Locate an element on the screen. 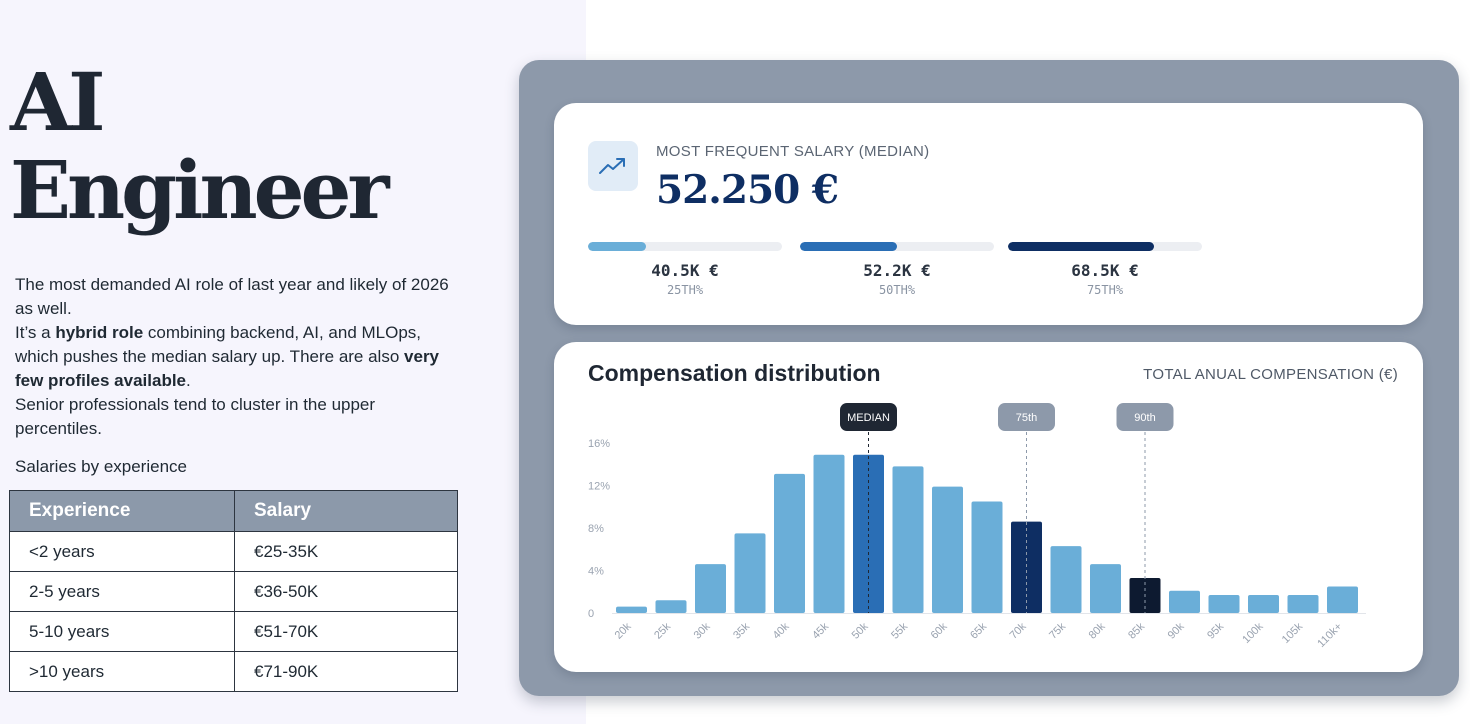 This screenshot has width=1470, height=724. x-tick-label: 60k is located at coordinates (939, 630).